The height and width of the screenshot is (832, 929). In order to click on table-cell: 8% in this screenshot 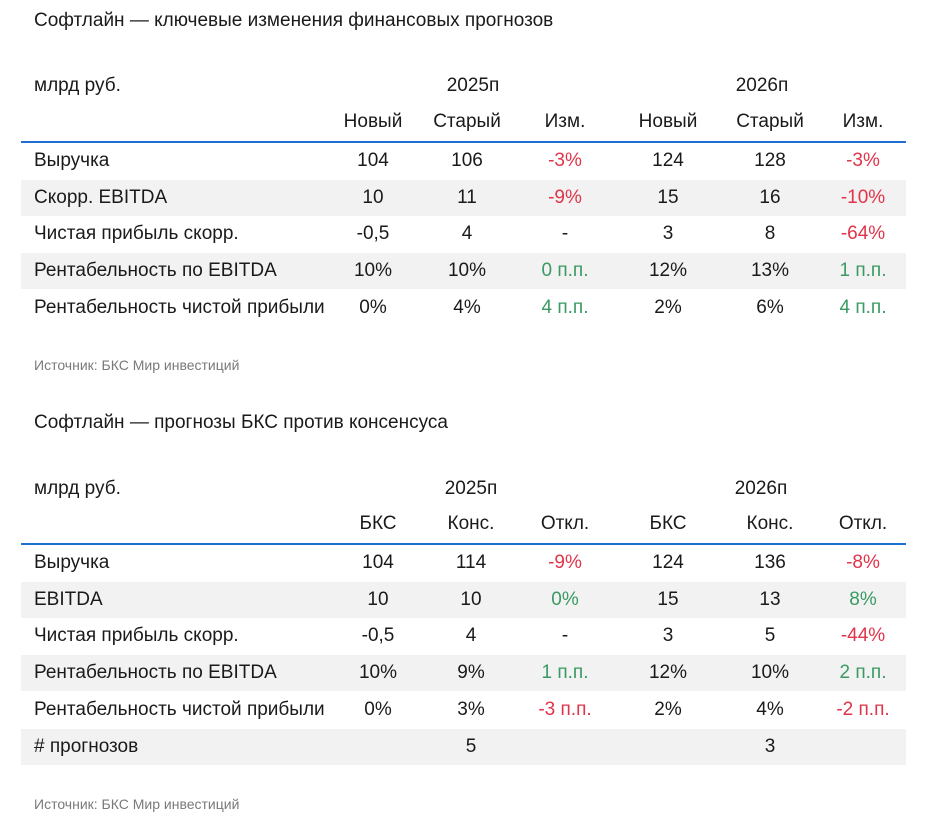, I will do `click(863, 599)`.